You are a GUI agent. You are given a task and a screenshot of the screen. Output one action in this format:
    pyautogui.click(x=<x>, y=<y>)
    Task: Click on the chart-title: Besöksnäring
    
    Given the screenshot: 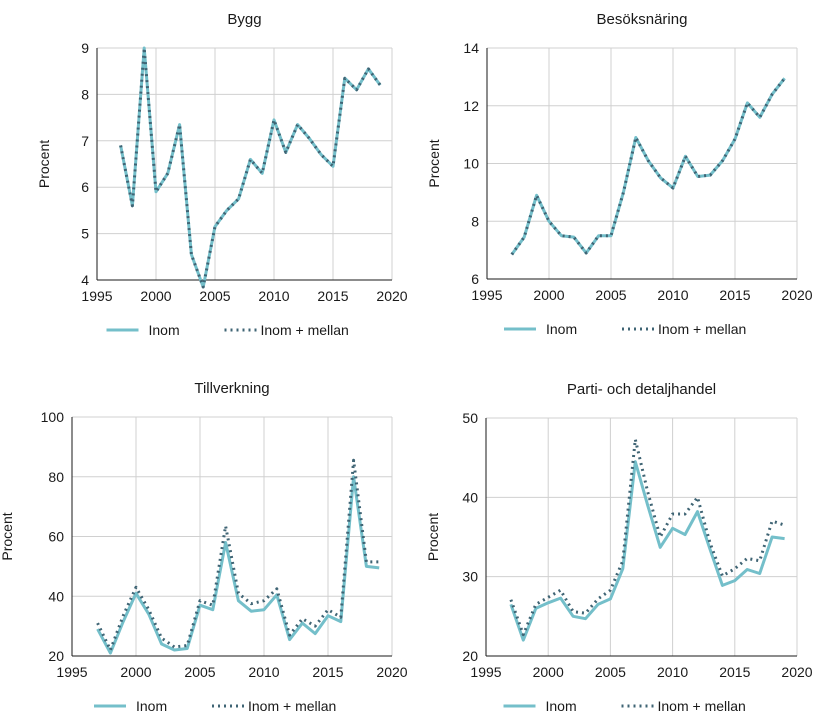 What is the action you would take?
    pyautogui.click(x=642, y=19)
    